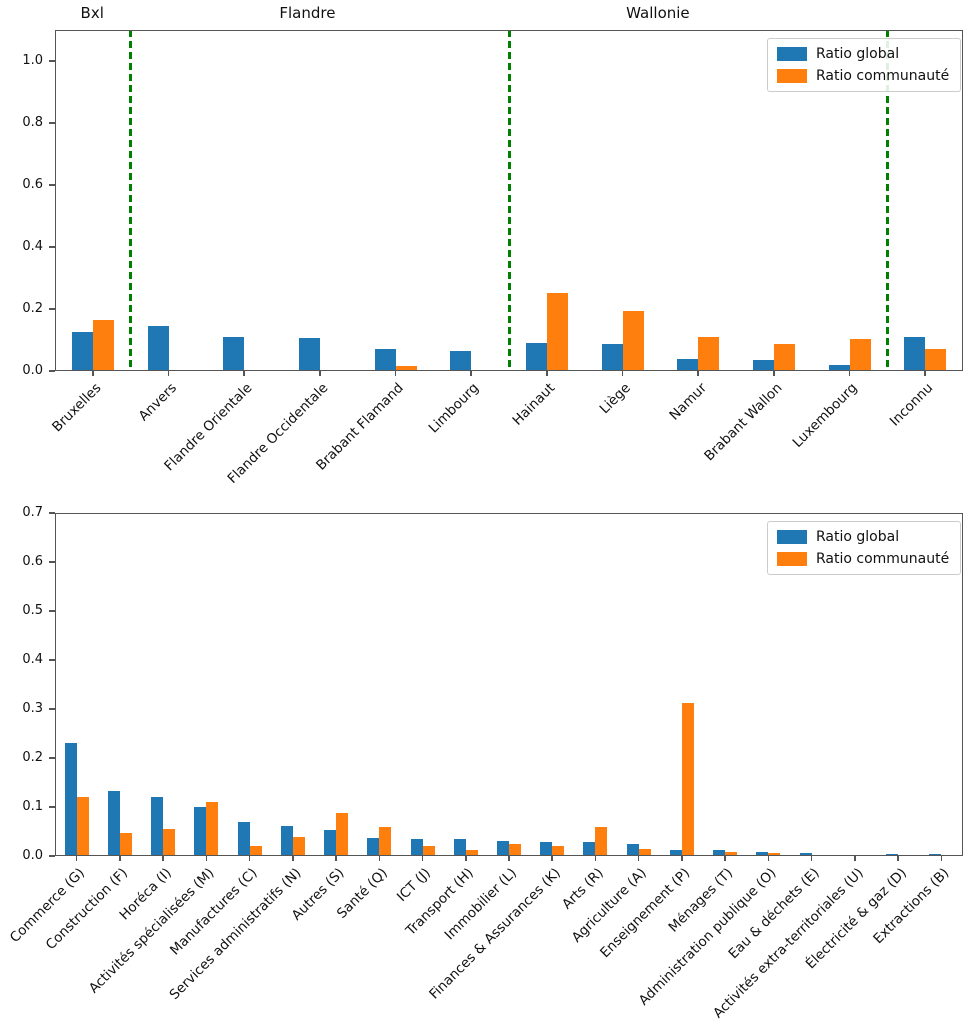 The height and width of the screenshot is (1024, 969). I want to click on legend-item: Ratio global, so click(863, 537).